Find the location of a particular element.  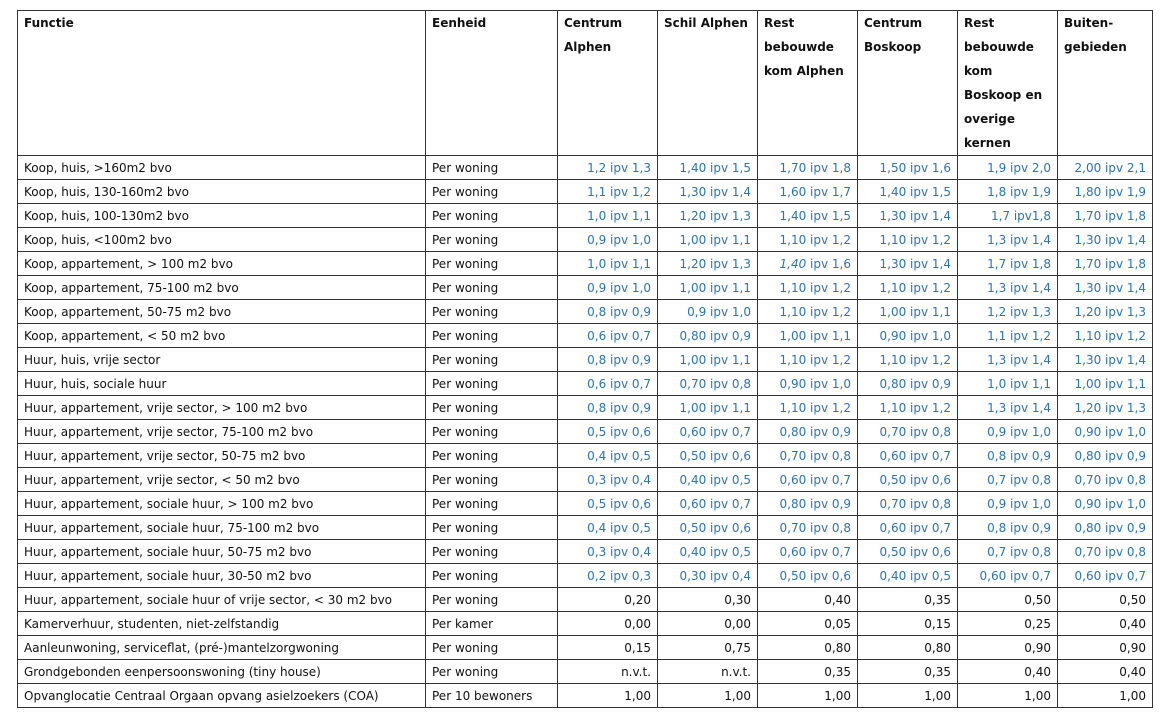

value-cell: 0,35 is located at coordinates (907, 599).